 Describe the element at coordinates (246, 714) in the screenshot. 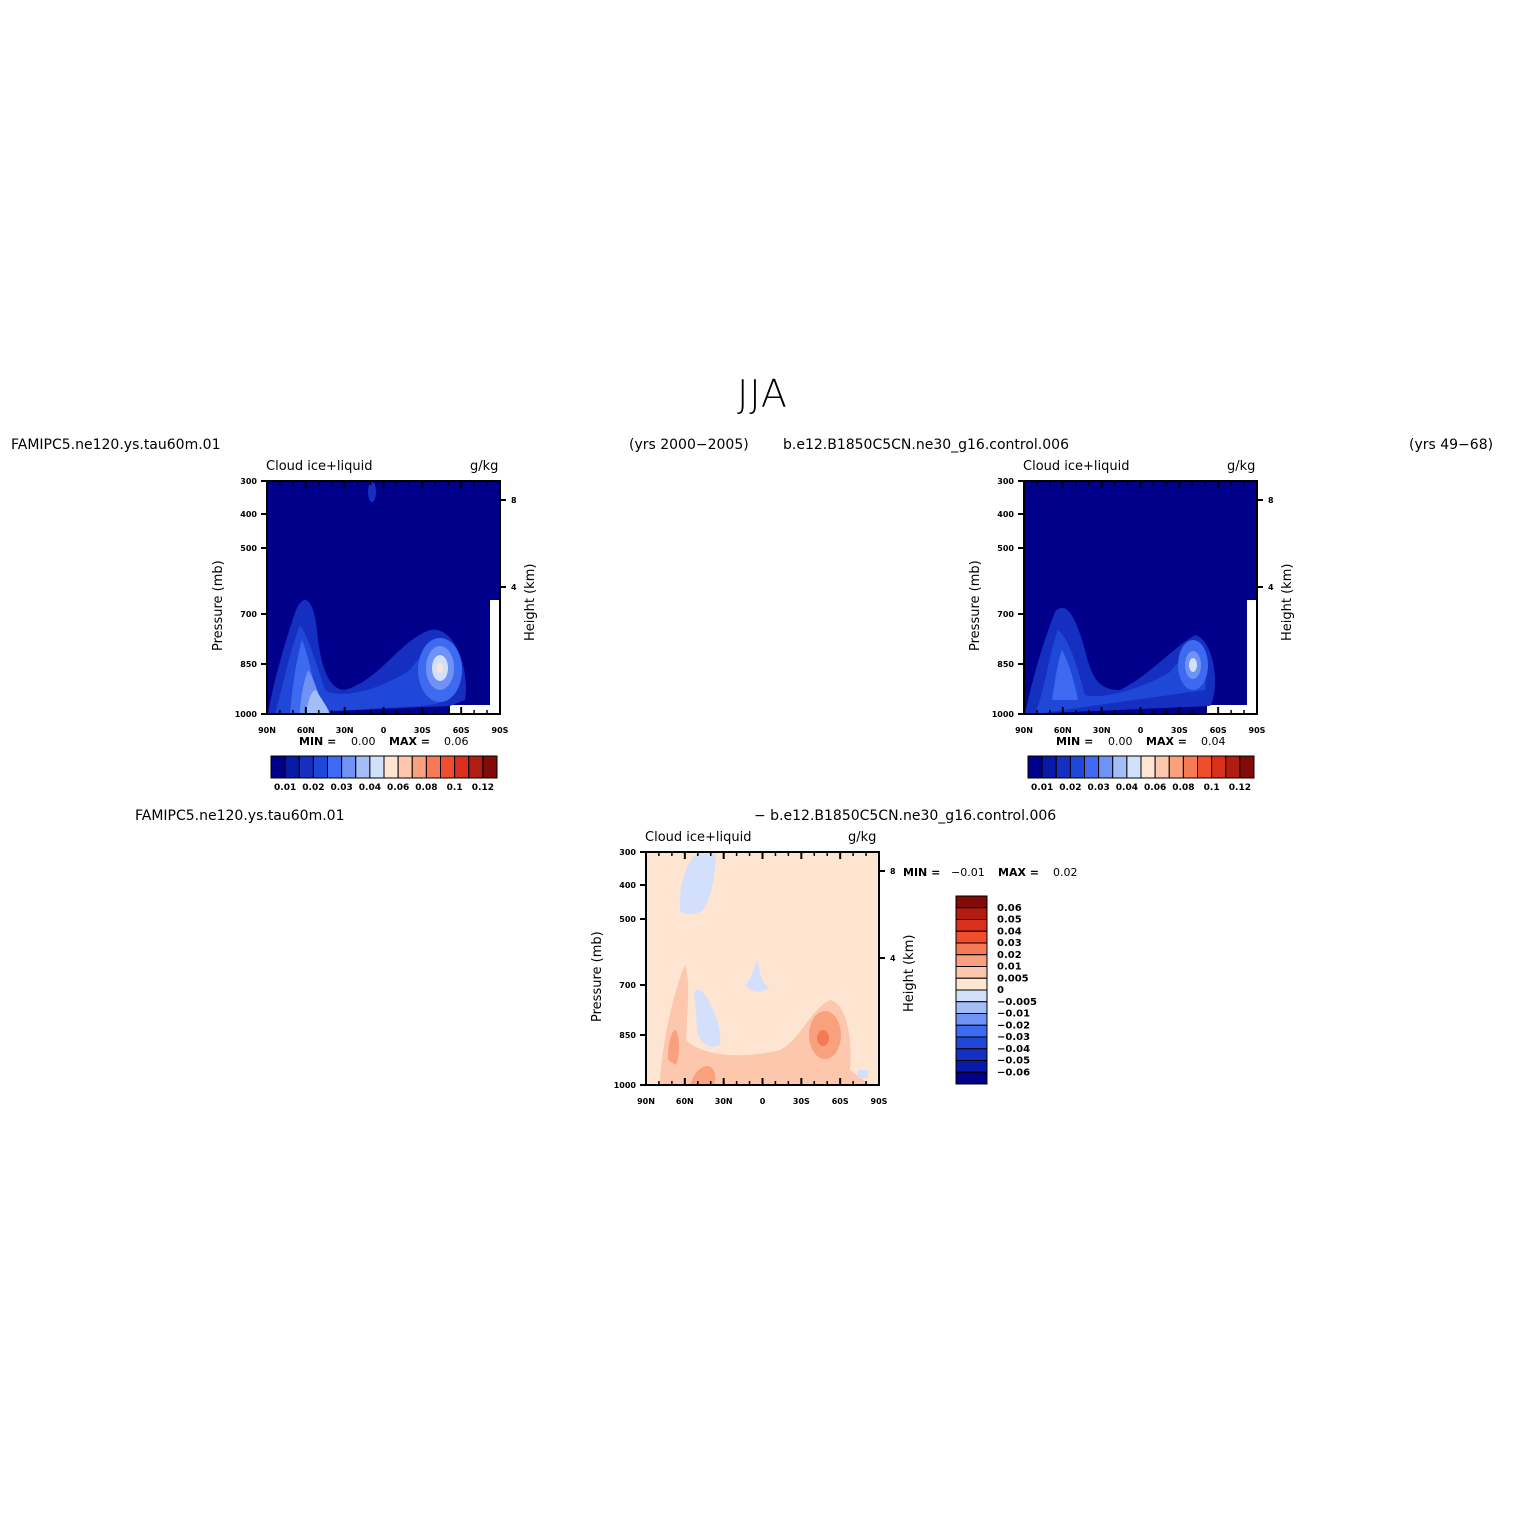

I see `y-tick-label: 1000` at that location.